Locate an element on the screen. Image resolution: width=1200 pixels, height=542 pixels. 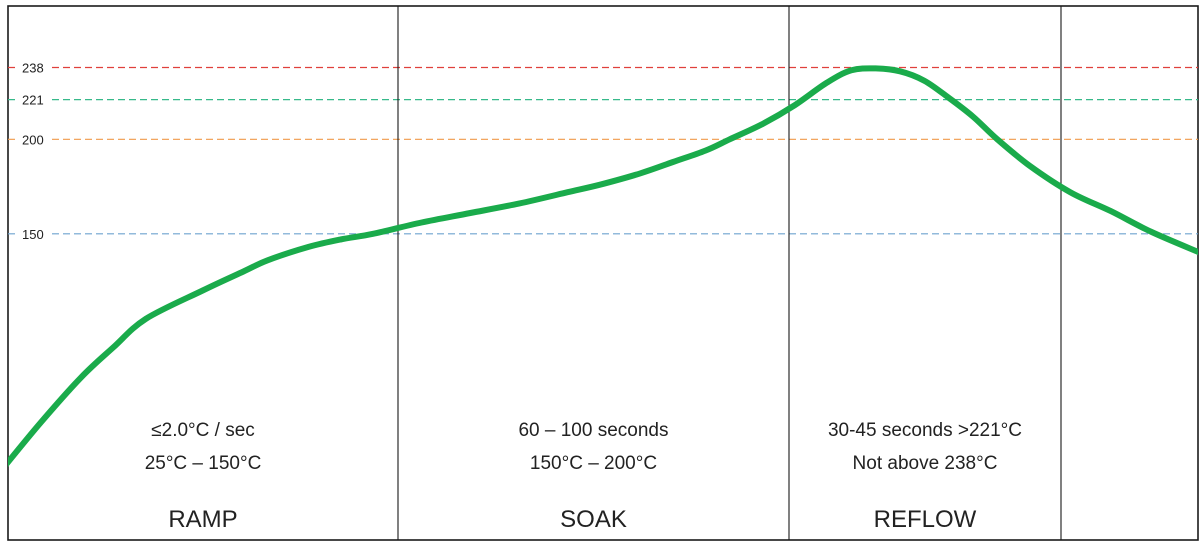
phase-name: REFLOW is located at coordinates (925, 519).